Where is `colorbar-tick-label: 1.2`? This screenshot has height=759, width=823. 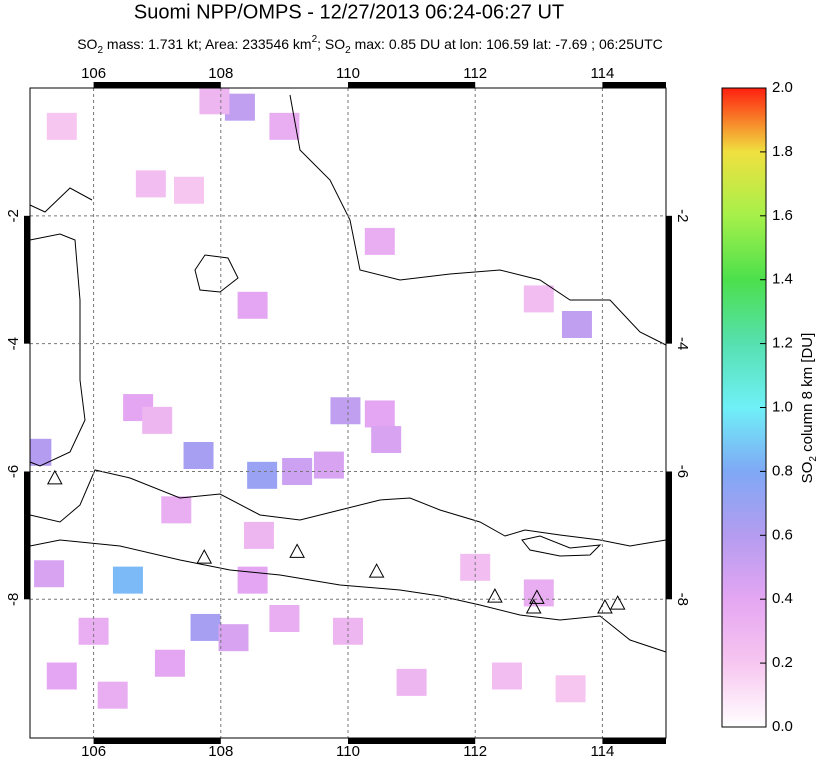 colorbar-tick-label: 1.2 is located at coordinates (782, 343).